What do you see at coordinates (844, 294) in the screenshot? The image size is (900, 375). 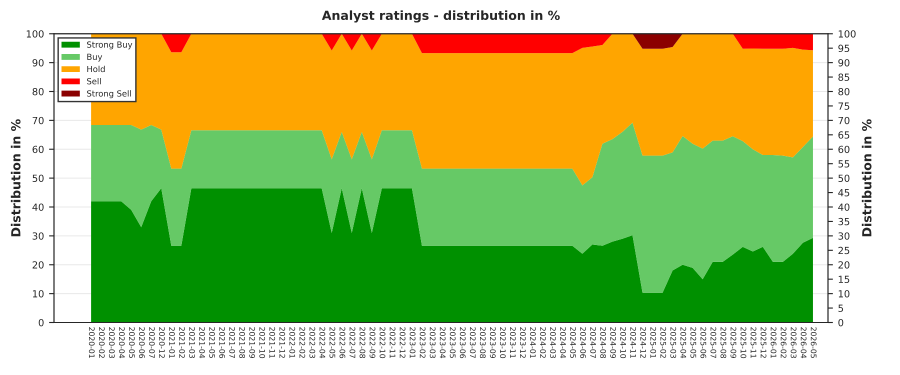 I see `y2-tick-label: 10` at bounding box center [844, 294].